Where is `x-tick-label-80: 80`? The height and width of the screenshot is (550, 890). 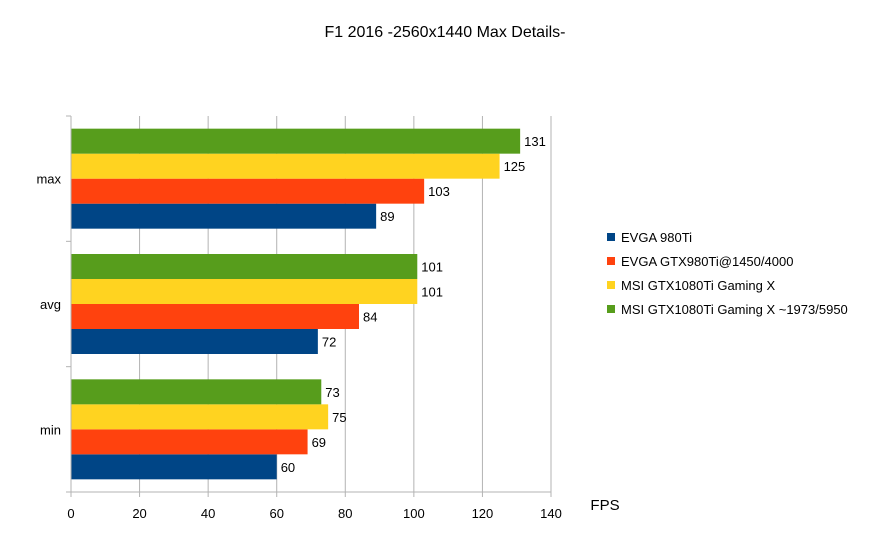
x-tick-label-80: 80 is located at coordinates (345, 513).